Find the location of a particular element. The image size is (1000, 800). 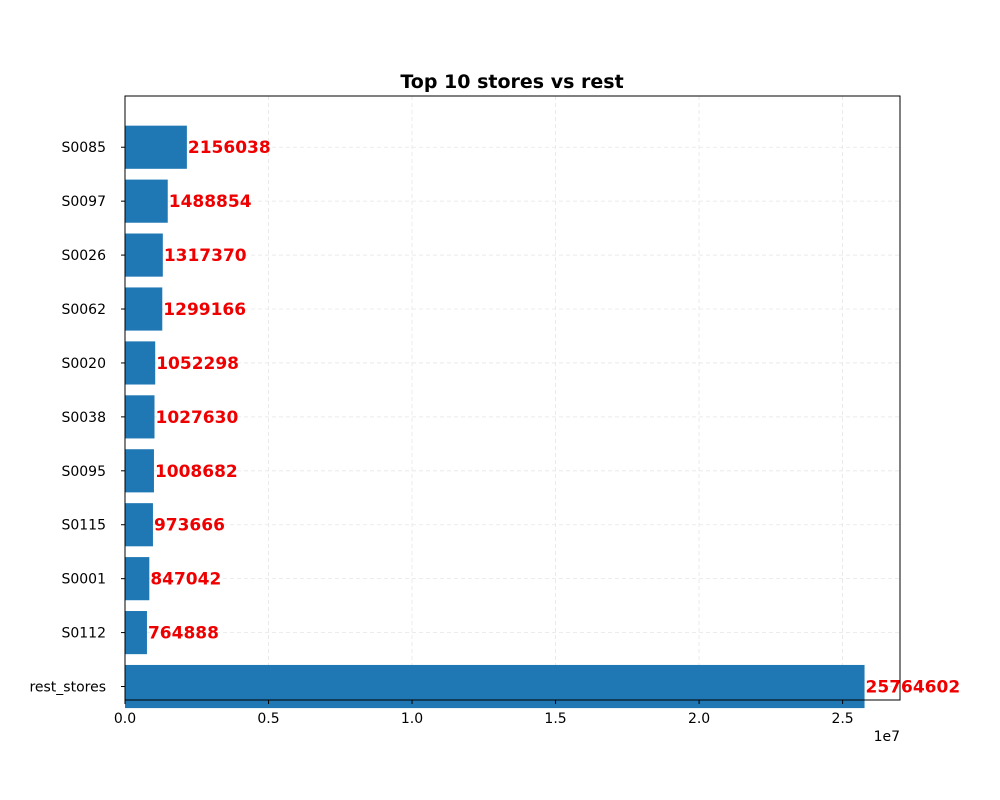

data-label: 25764602 is located at coordinates (913, 688).